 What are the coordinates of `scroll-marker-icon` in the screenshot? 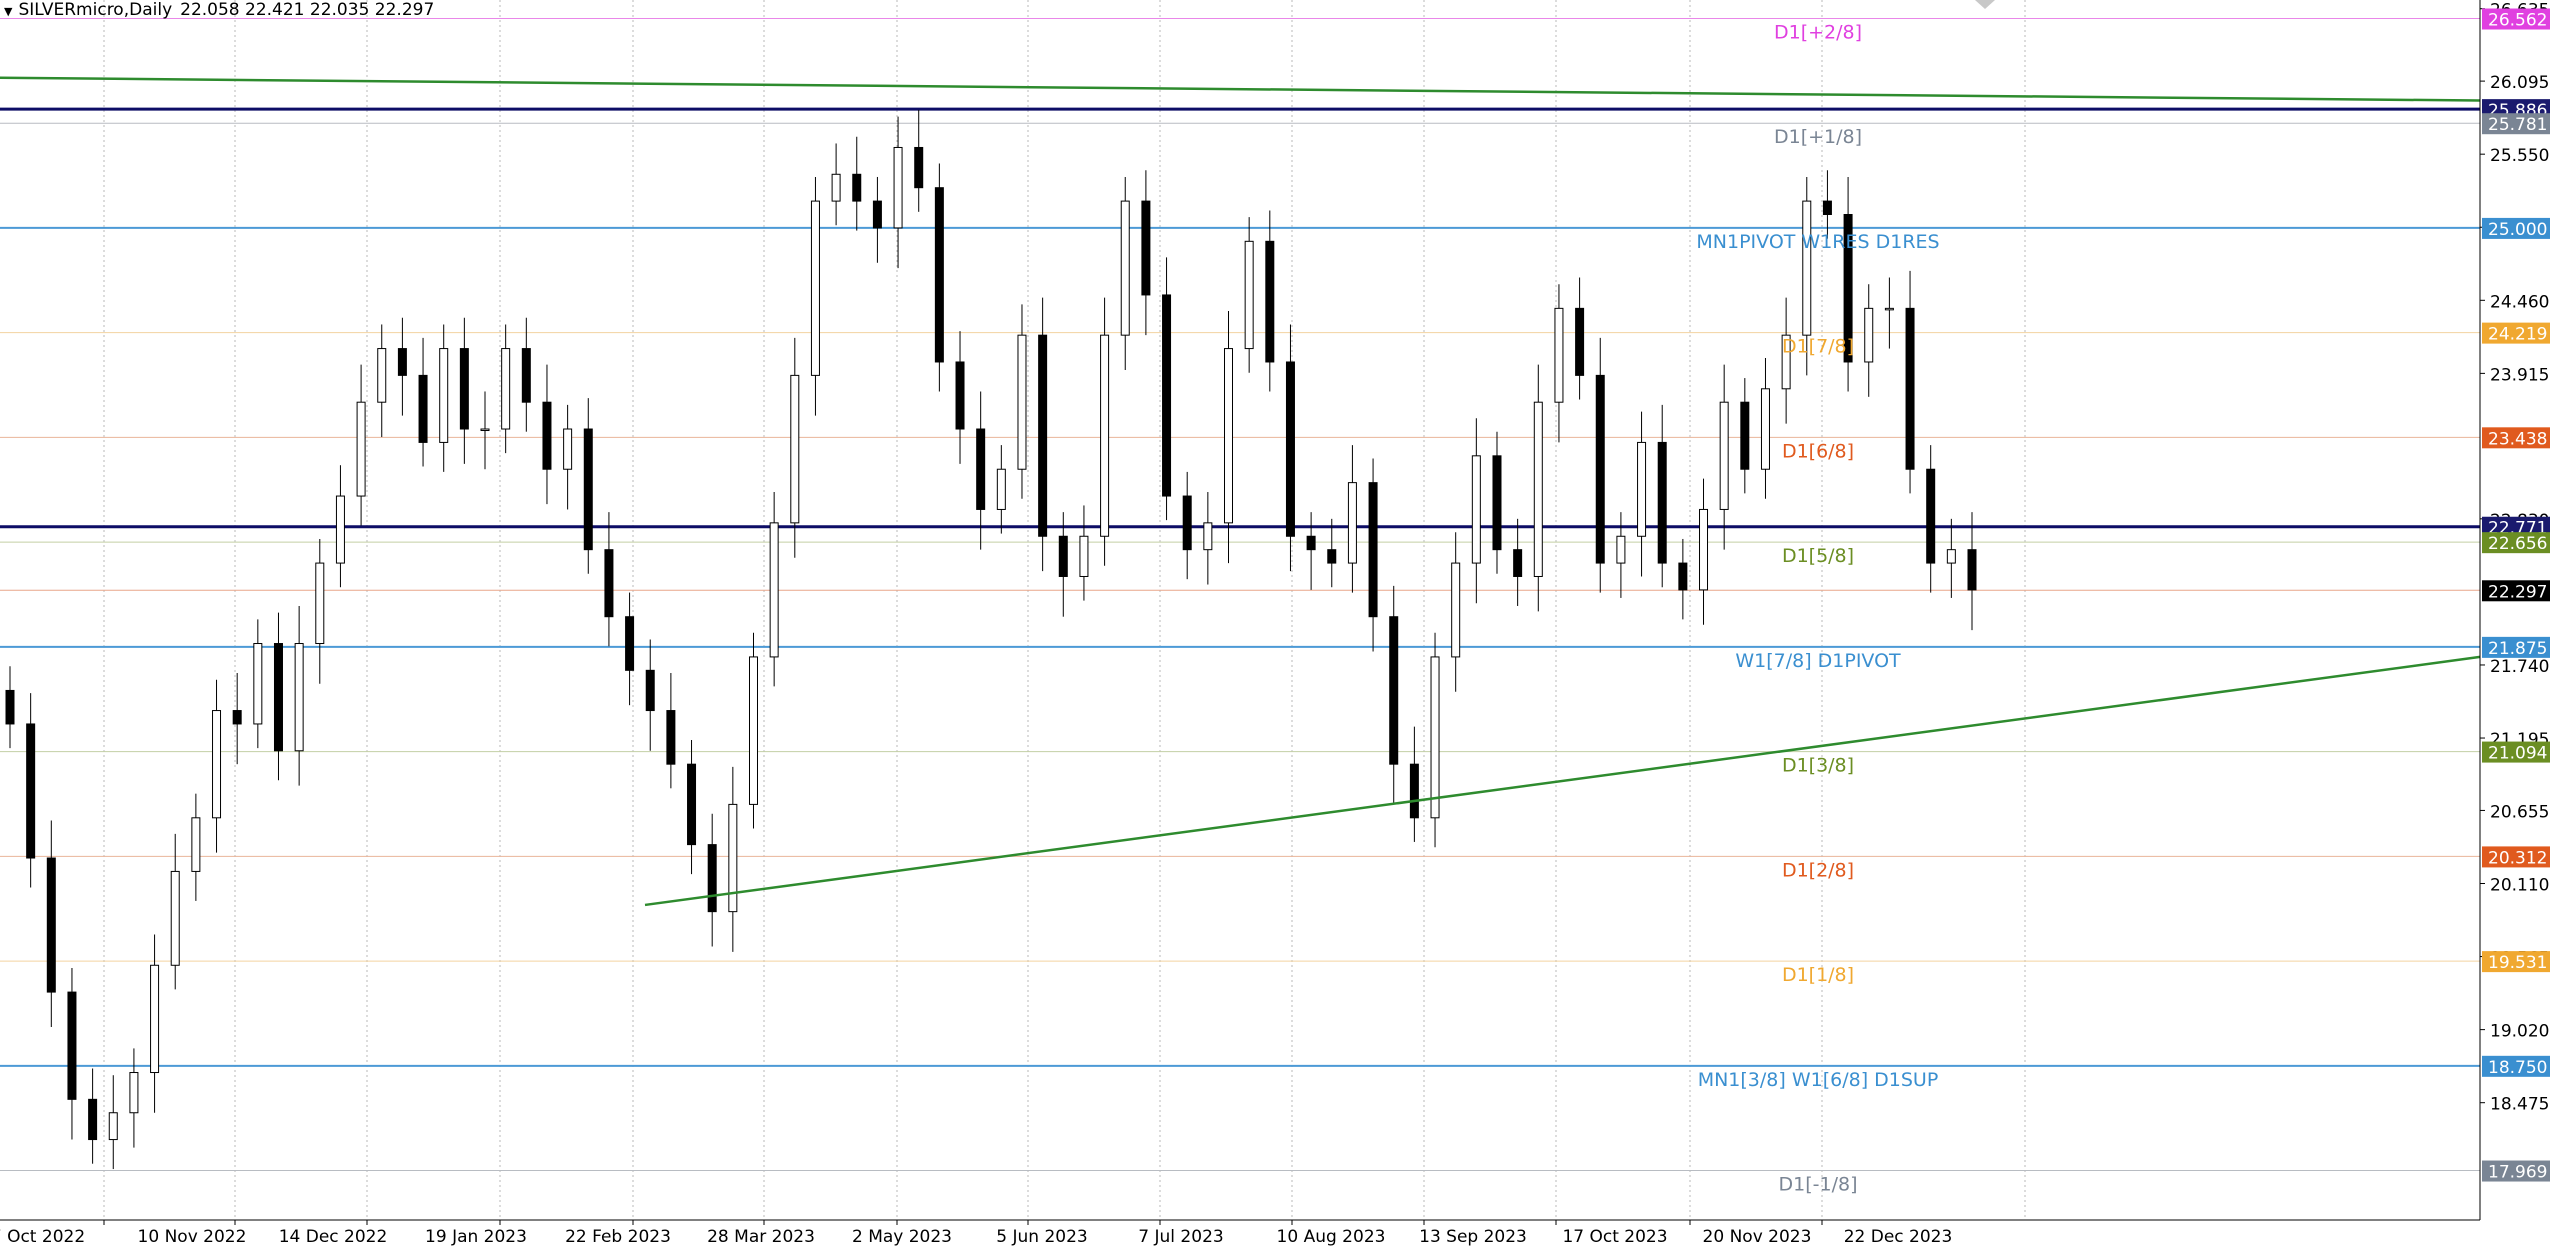 It's located at (1985, 4).